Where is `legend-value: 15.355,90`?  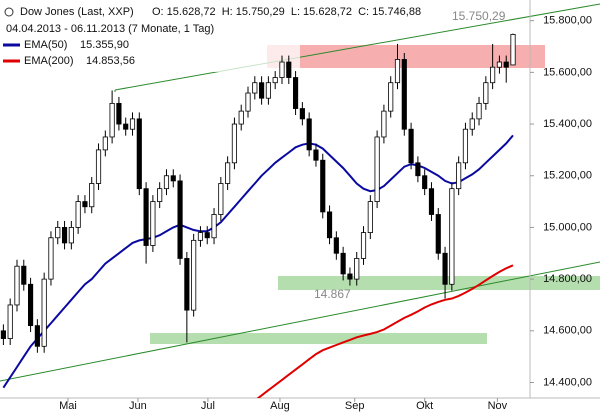 legend-value: 15.355,90 is located at coordinates (104, 45).